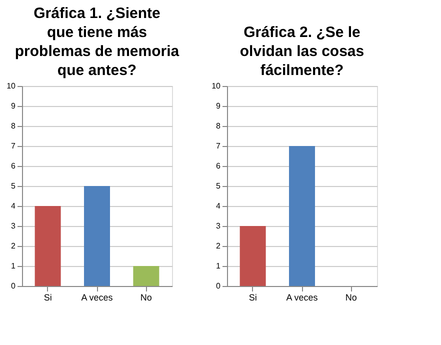 This screenshot has width=441, height=345. Describe the element at coordinates (302, 51) in the screenshot. I see `chart-title: Gráfica 2. ¿Se le olvidan las cosas fácilmente?` at that location.